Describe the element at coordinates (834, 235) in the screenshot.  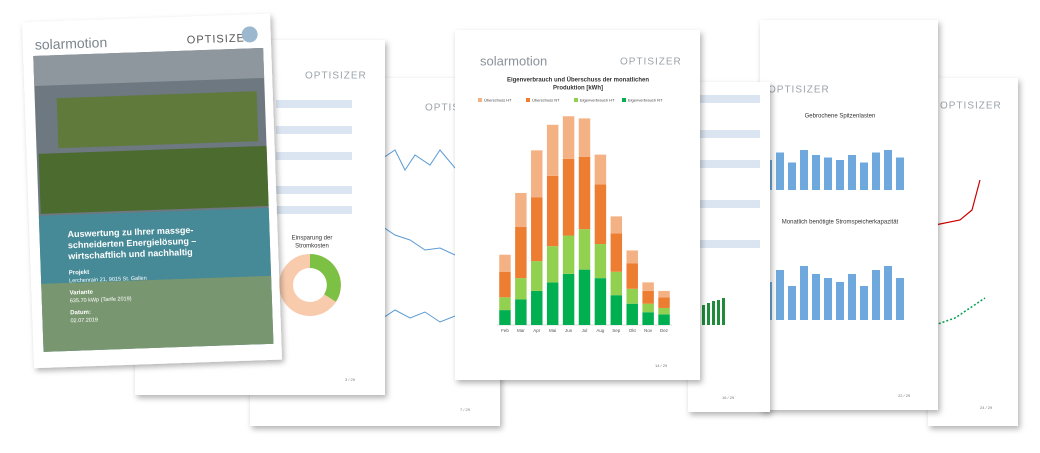
I see `decor-bars` at that location.